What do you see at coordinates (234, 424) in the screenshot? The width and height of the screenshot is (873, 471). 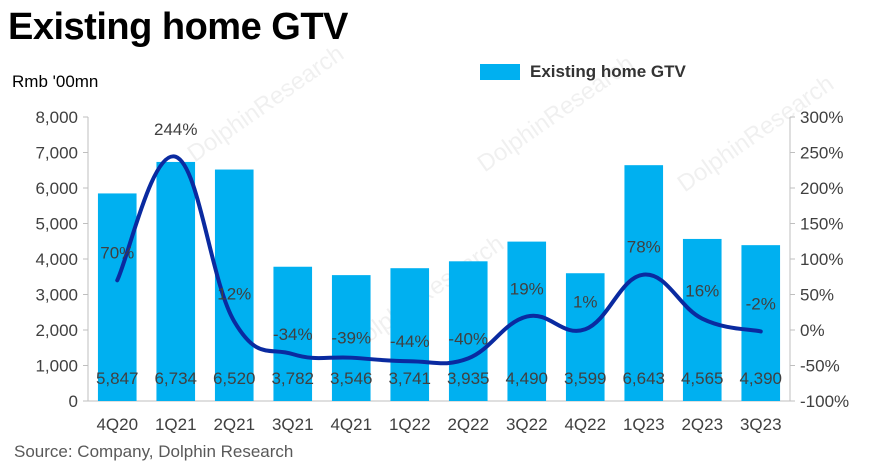 I see `x-tick-label-2Q21: 2Q21` at bounding box center [234, 424].